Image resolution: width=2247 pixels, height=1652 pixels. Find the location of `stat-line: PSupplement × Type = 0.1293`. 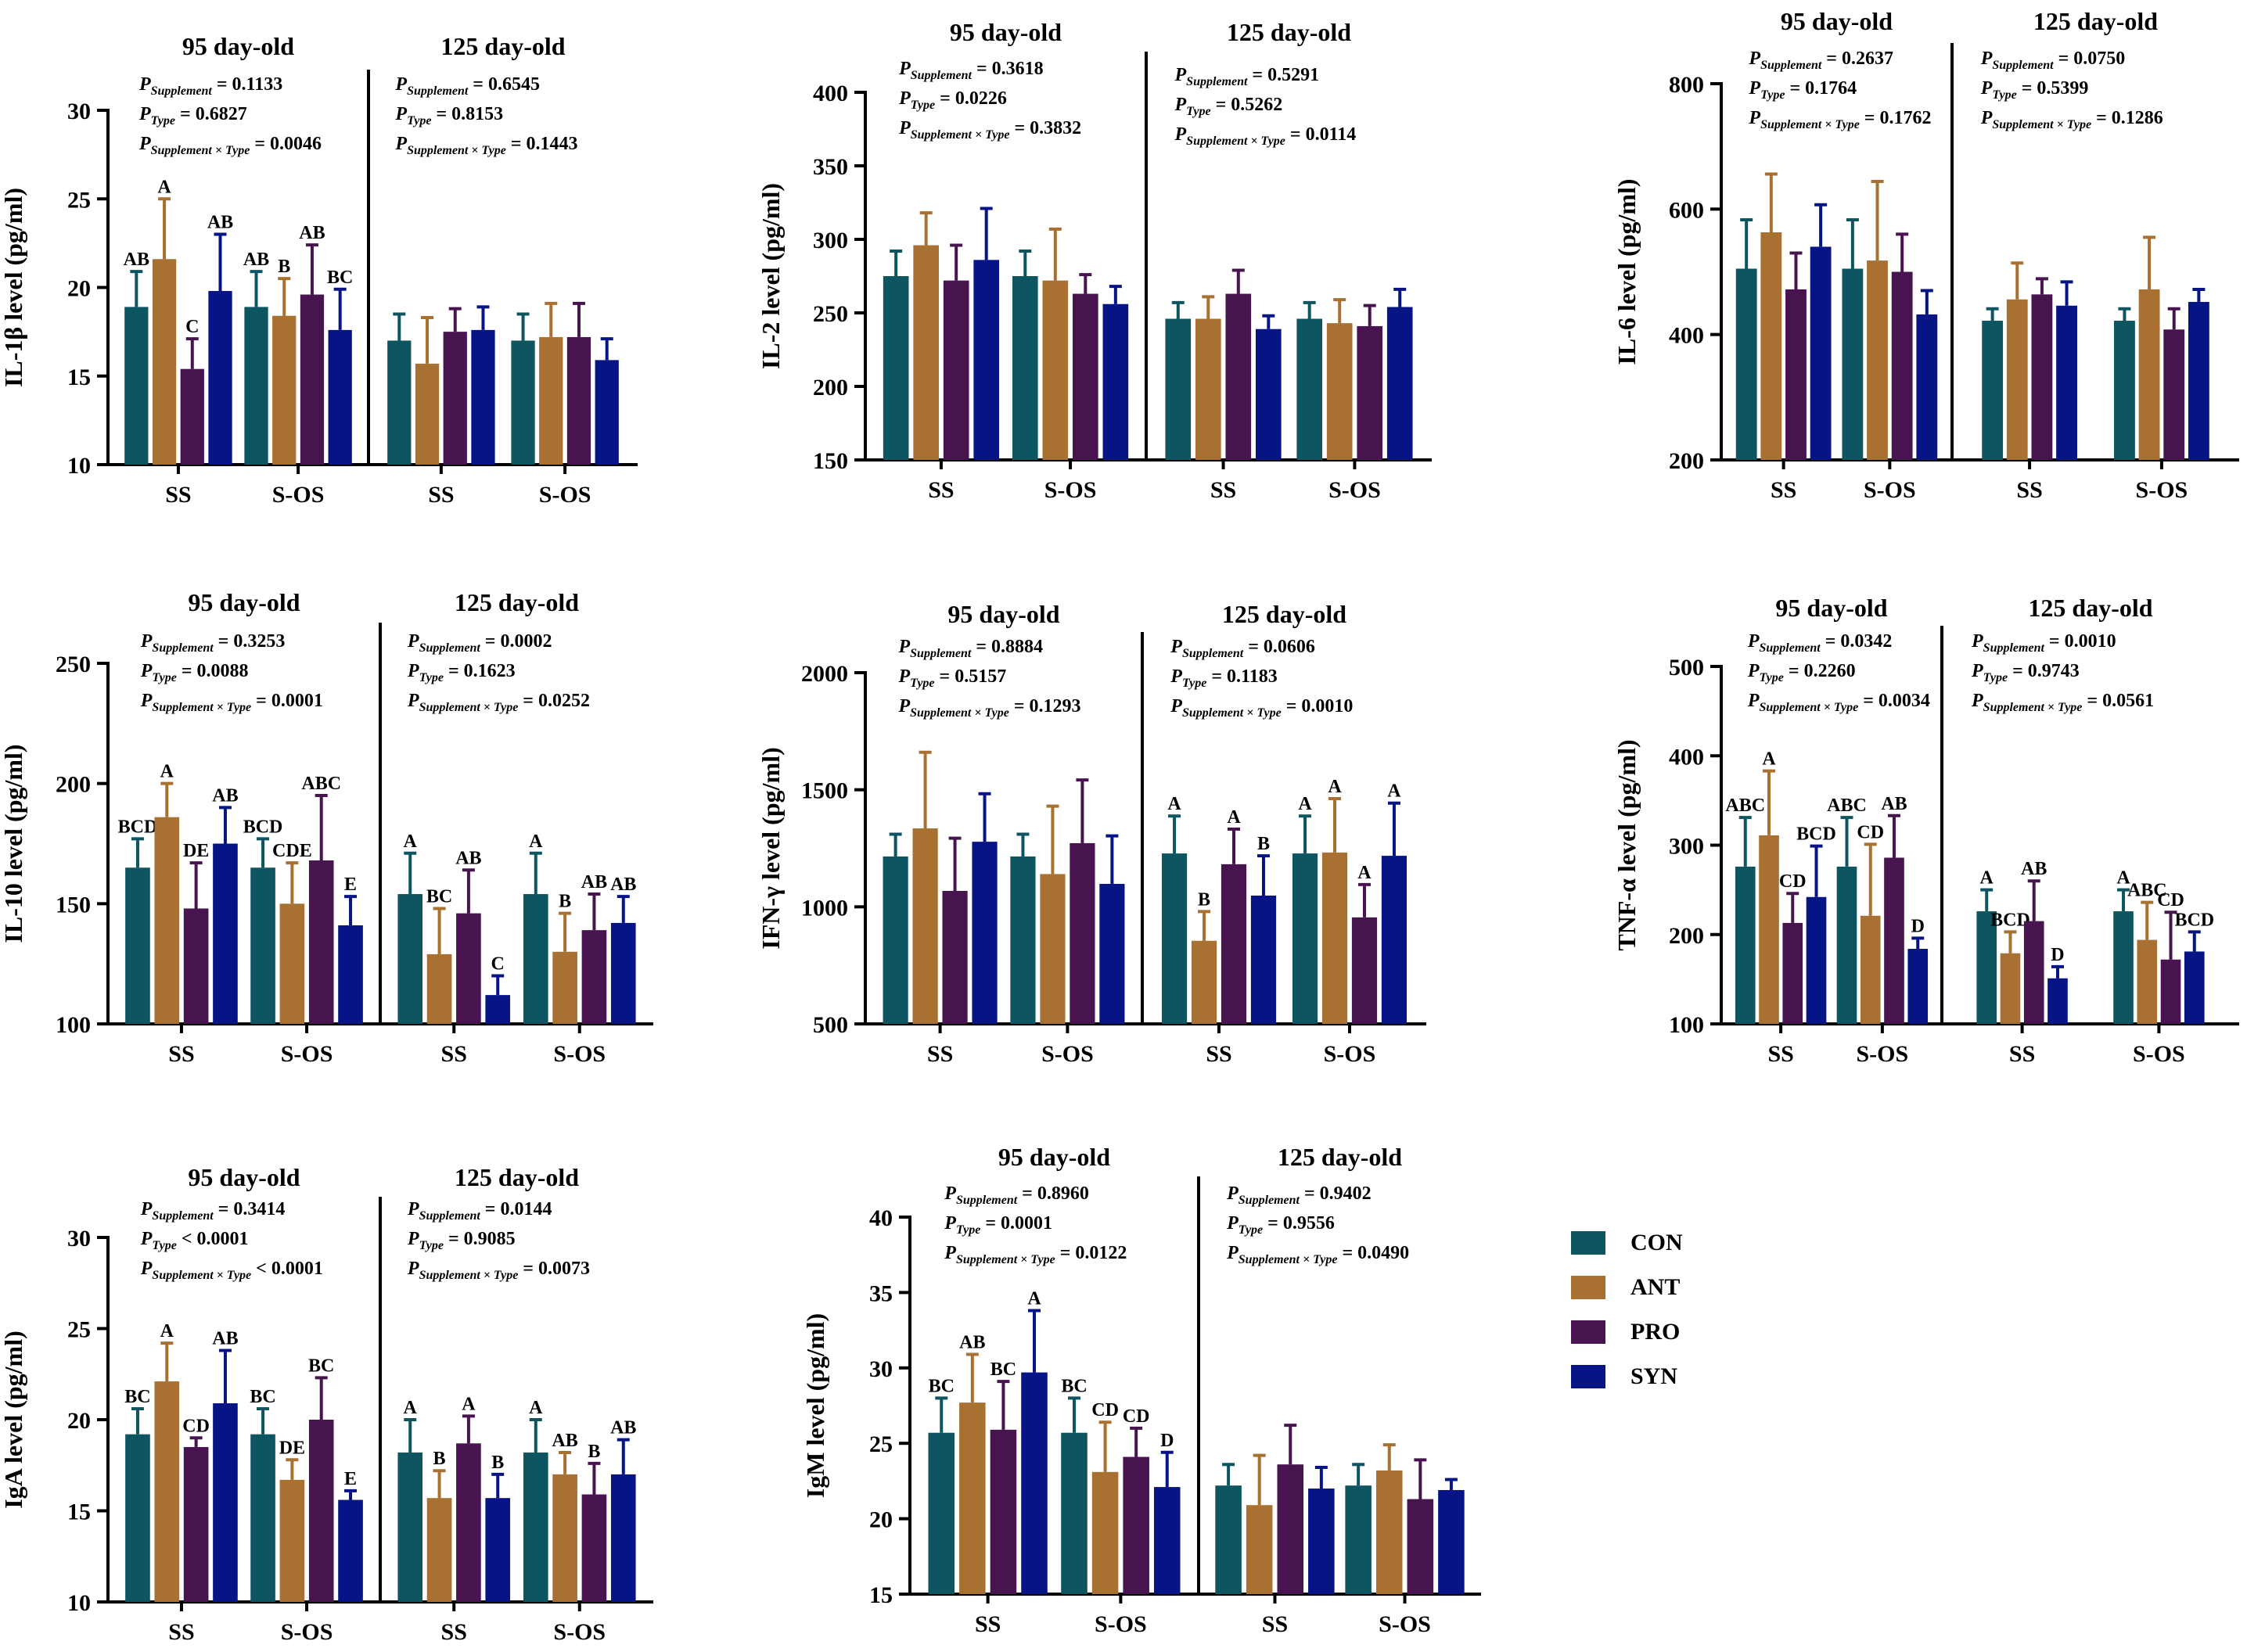

stat-line: PSupplement × Type = 0.1293 is located at coordinates (988, 708).